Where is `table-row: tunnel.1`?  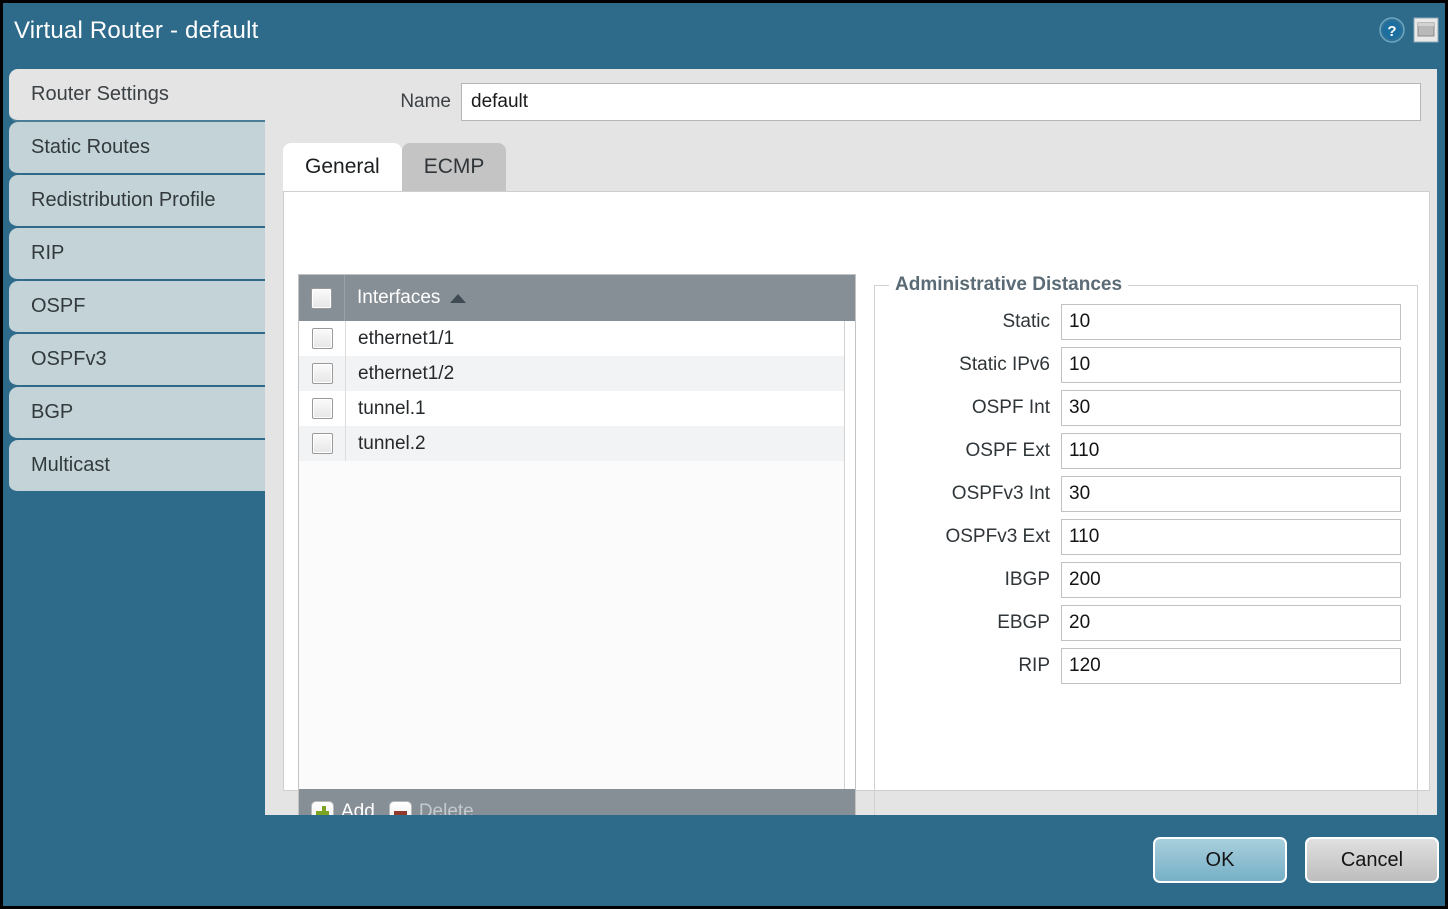 table-row: tunnel.1 is located at coordinates (577, 408).